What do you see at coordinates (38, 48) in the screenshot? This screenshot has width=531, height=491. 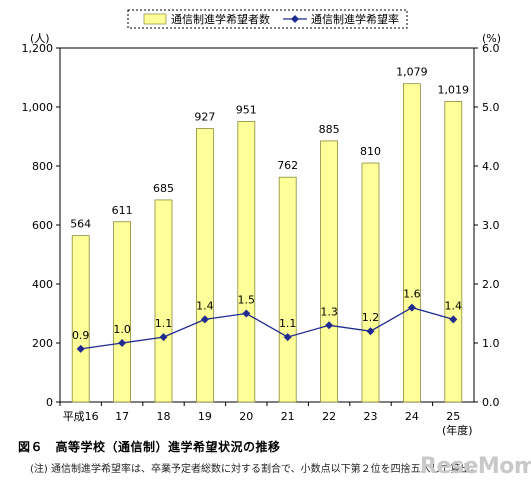 I see `left-tick-label: 1,200` at bounding box center [38, 48].